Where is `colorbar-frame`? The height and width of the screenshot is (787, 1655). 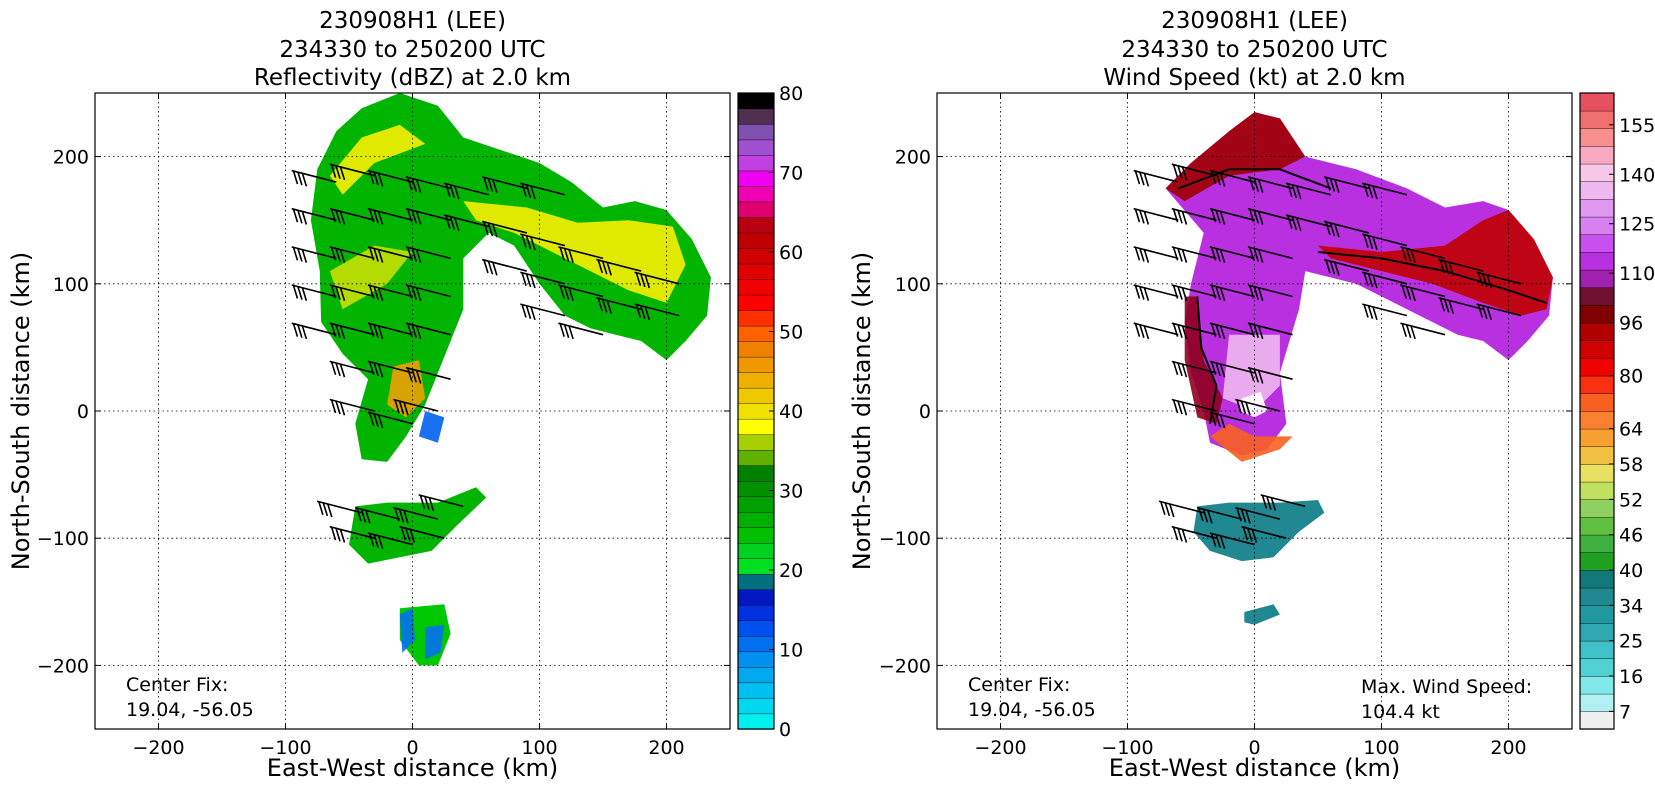
colorbar-frame is located at coordinates (1597, 411).